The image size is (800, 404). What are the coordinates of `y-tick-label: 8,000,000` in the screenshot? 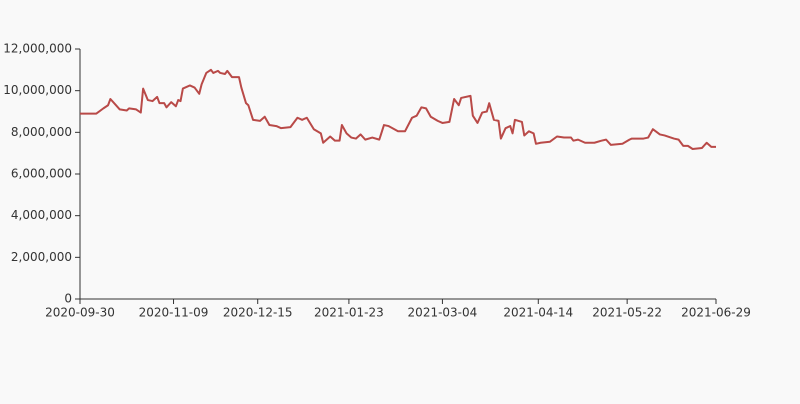 It's located at (41, 132).